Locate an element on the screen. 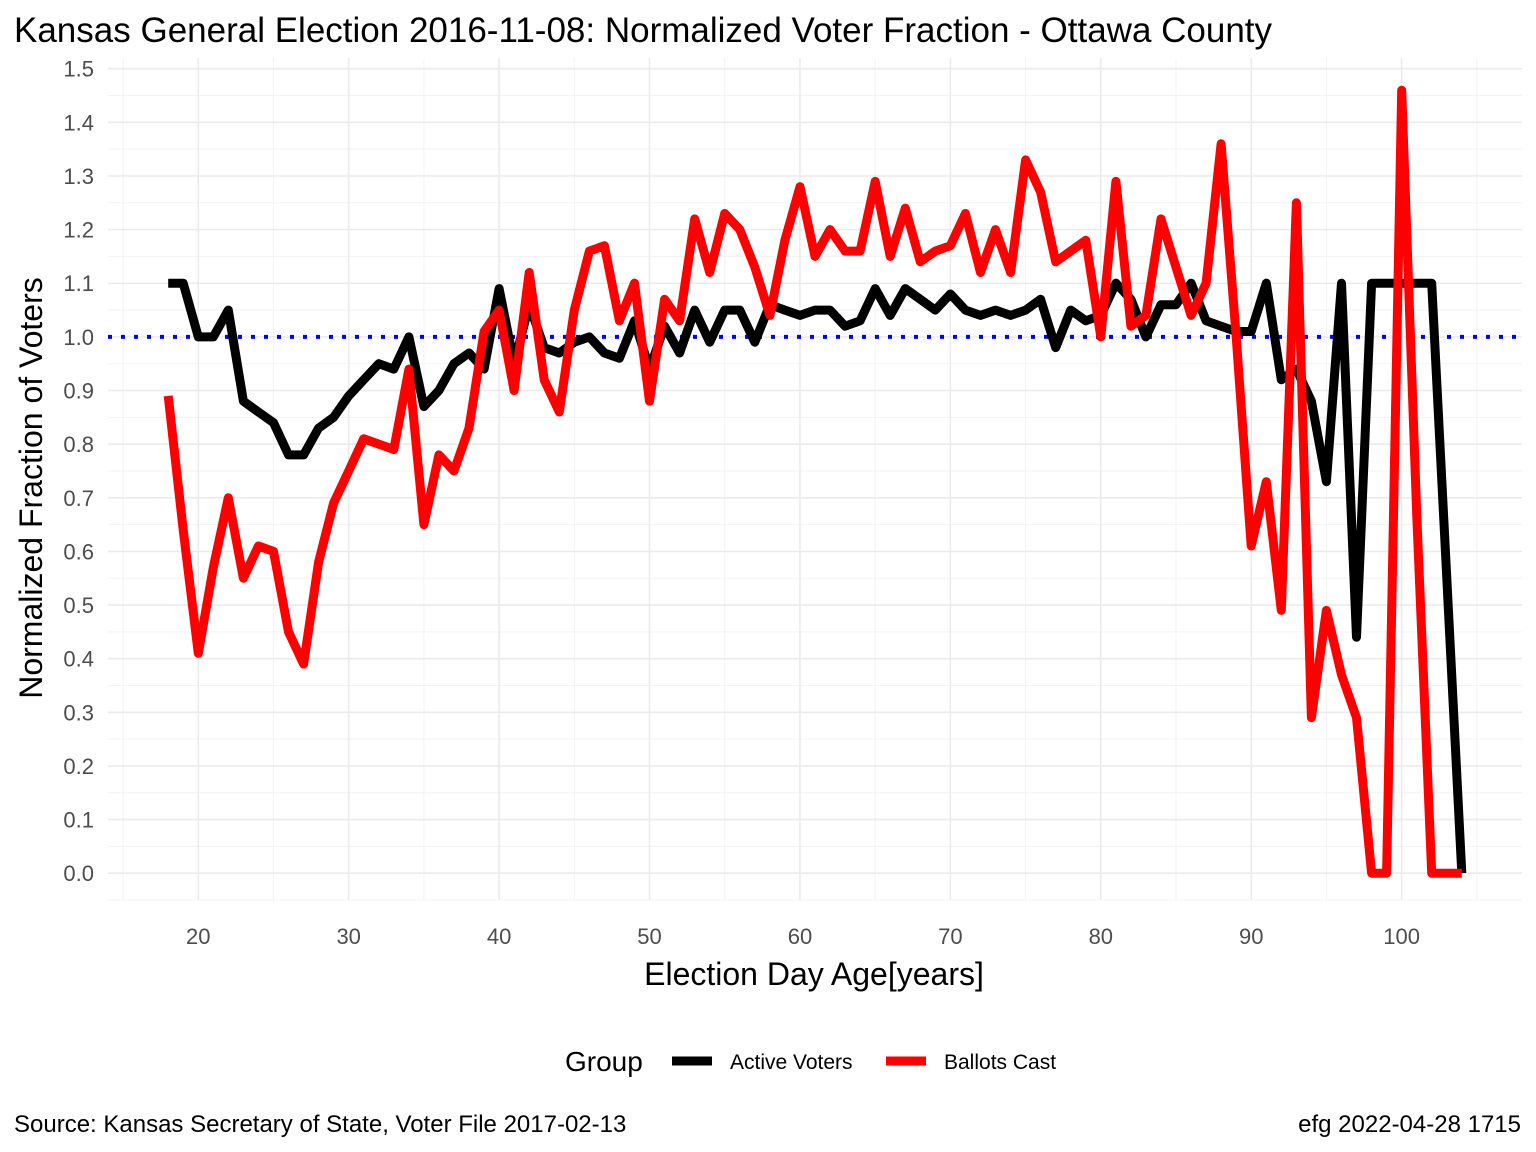  x-tick-label: 100 is located at coordinates (1401, 936).